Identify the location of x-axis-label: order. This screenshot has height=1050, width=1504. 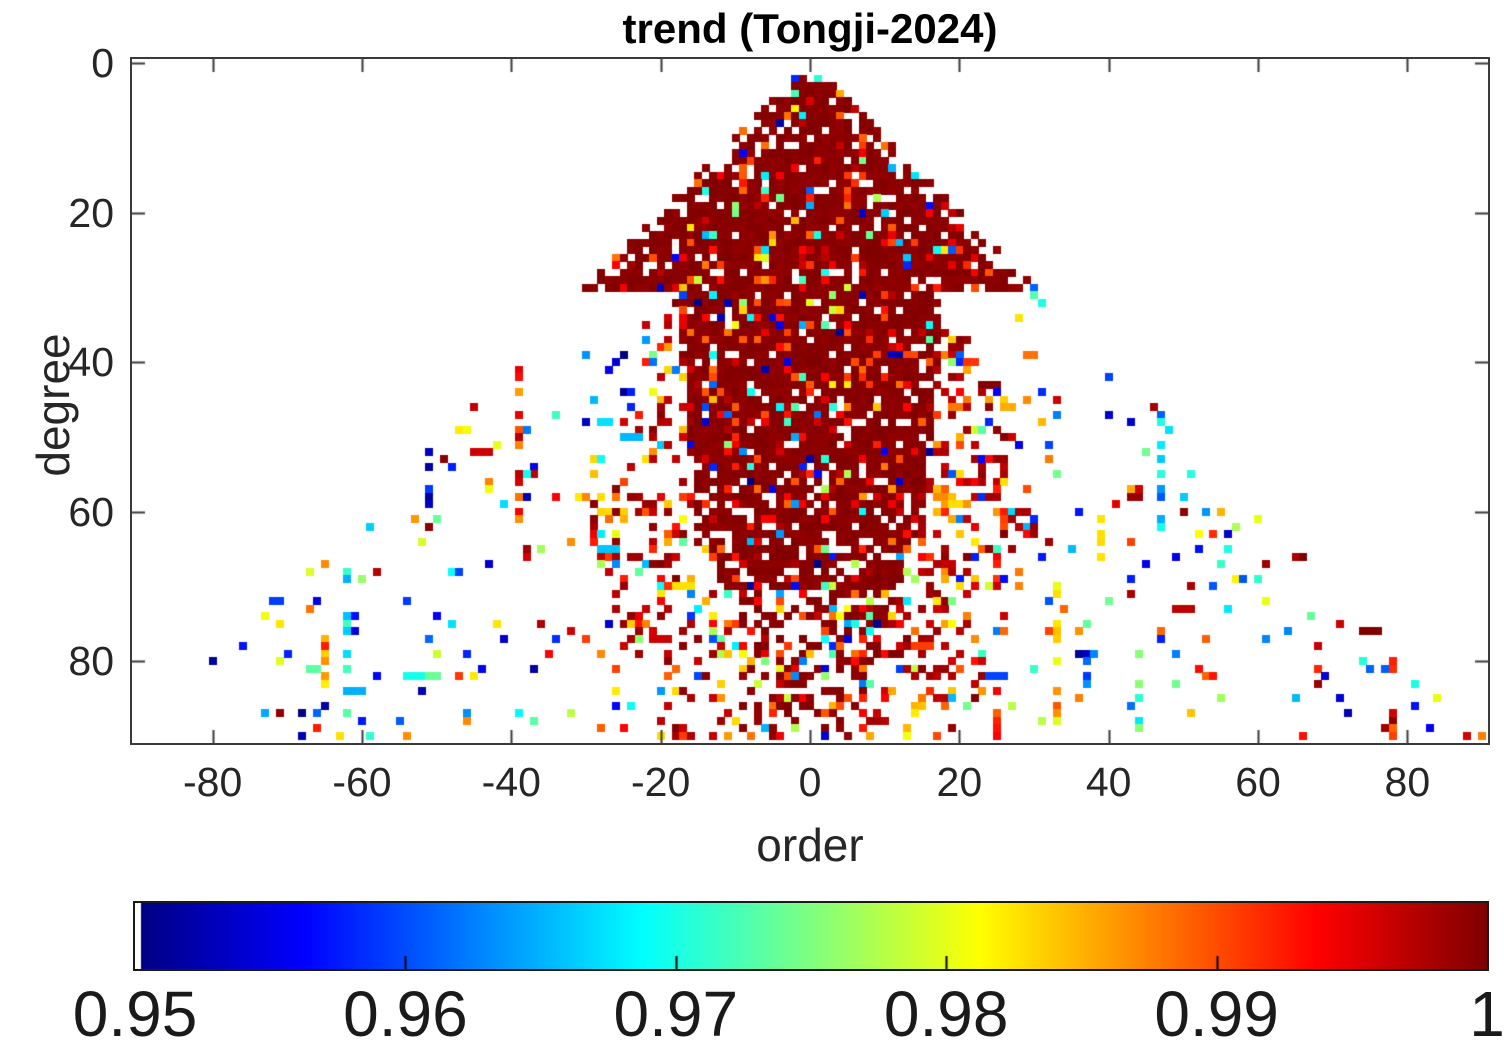
(810, 845).